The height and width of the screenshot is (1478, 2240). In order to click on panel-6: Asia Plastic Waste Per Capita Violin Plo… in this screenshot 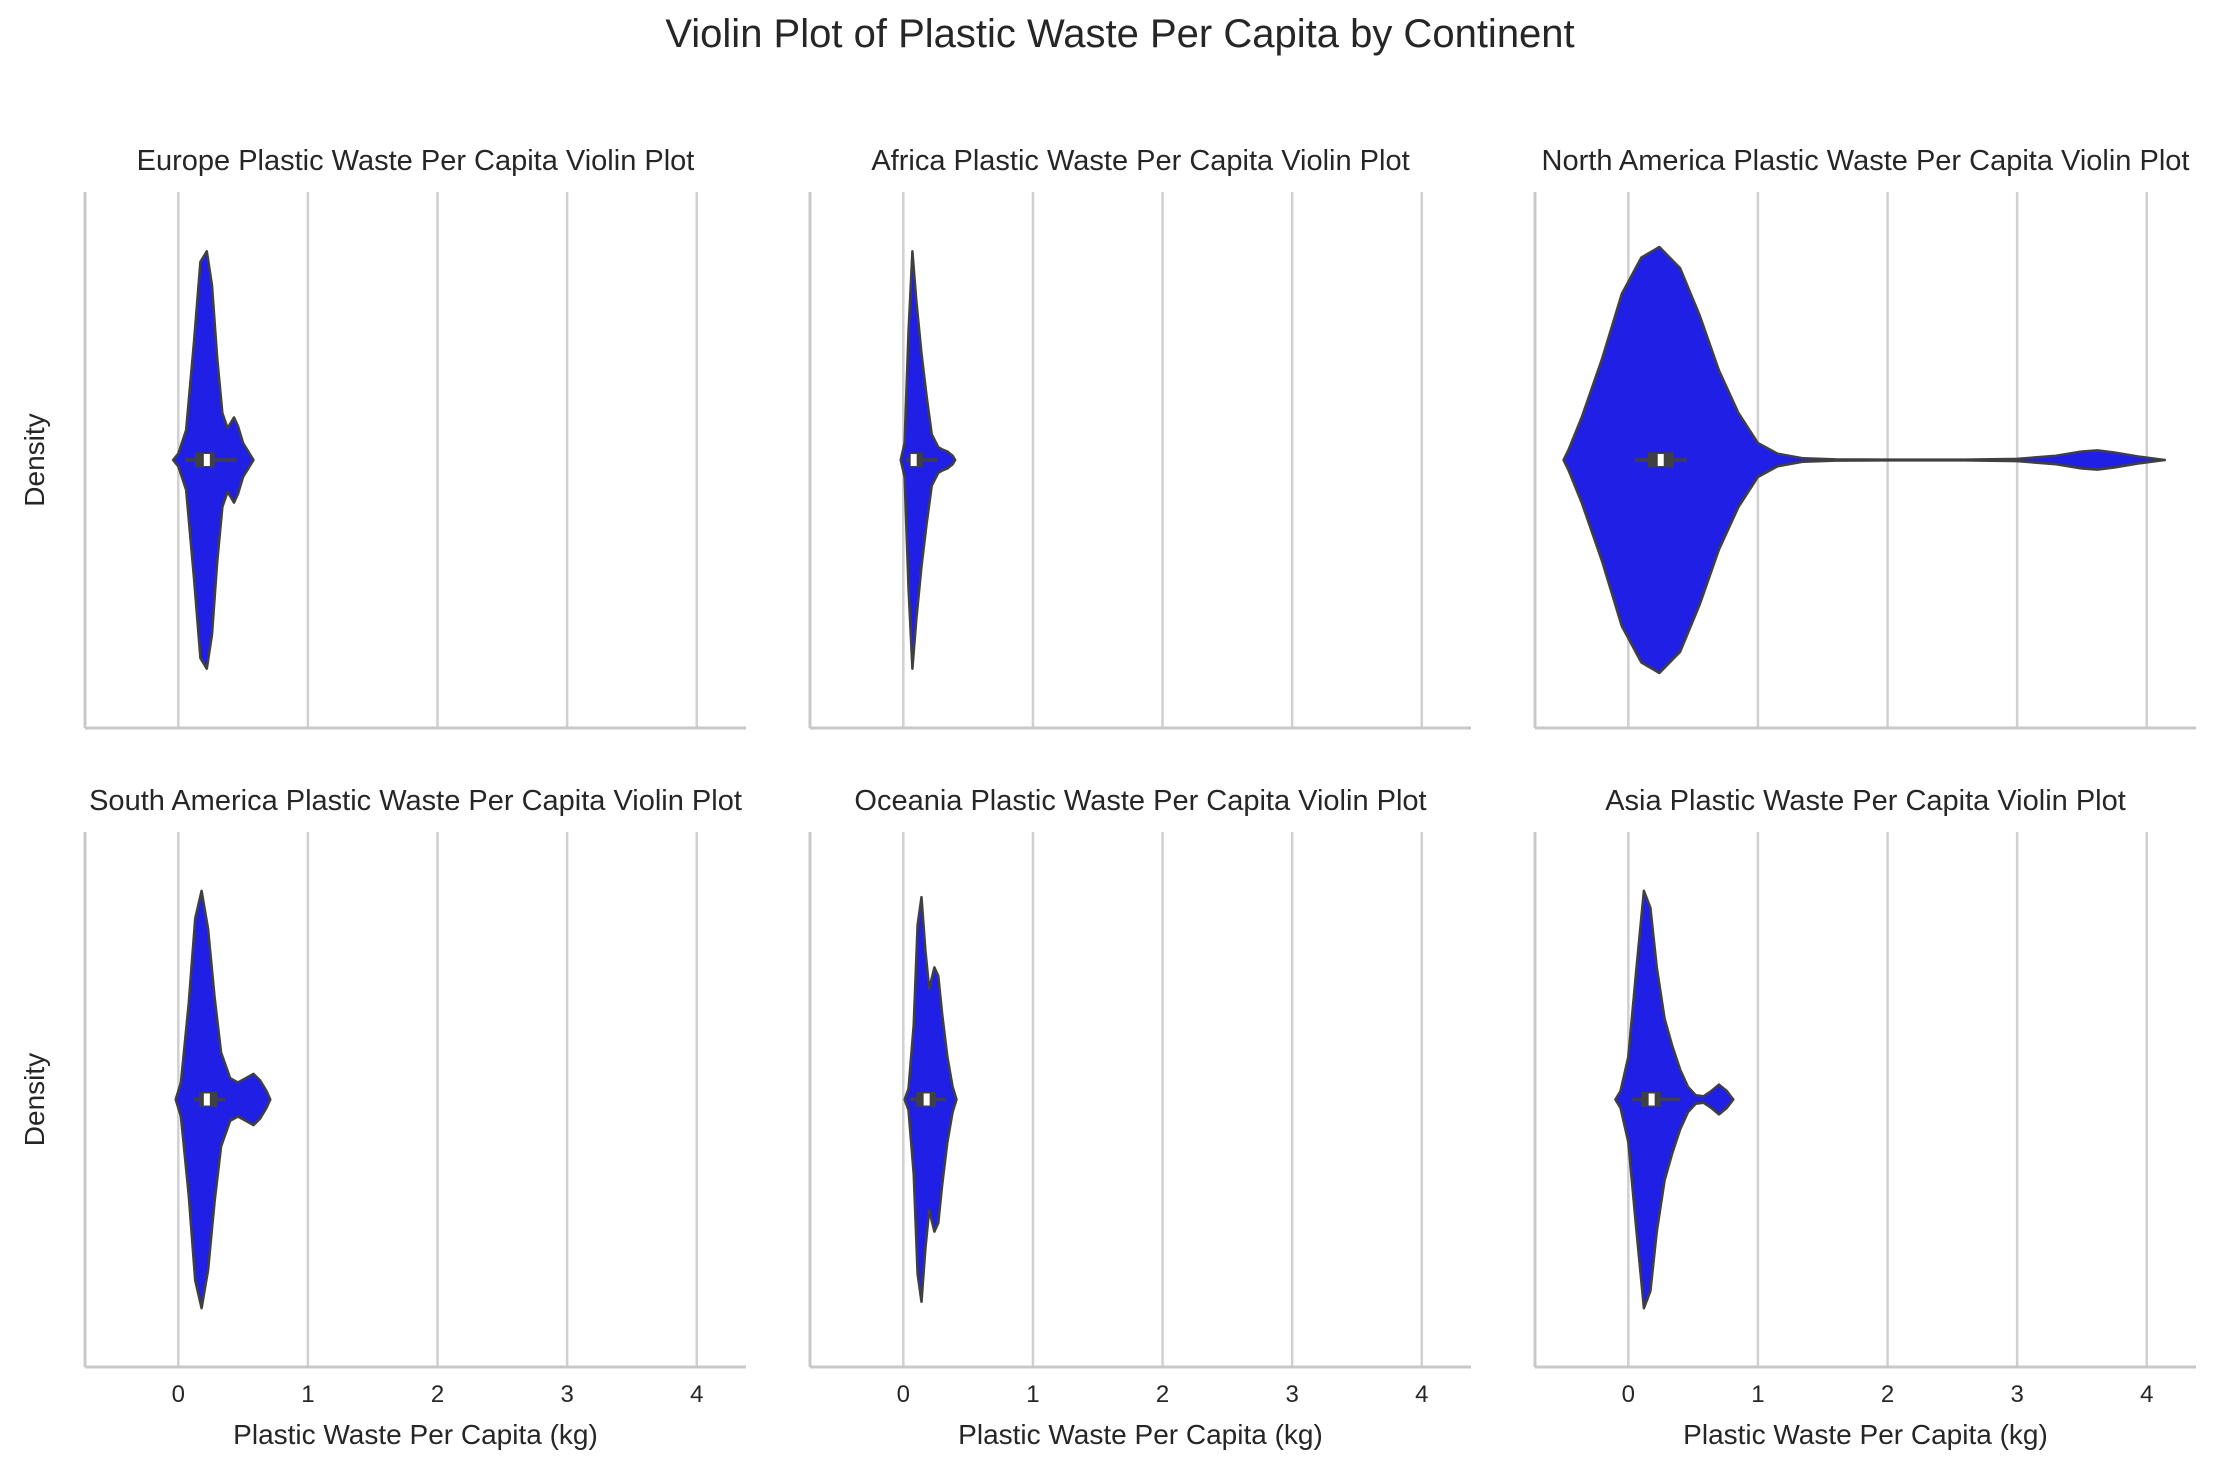, I will do `click(1864, 1117)`.